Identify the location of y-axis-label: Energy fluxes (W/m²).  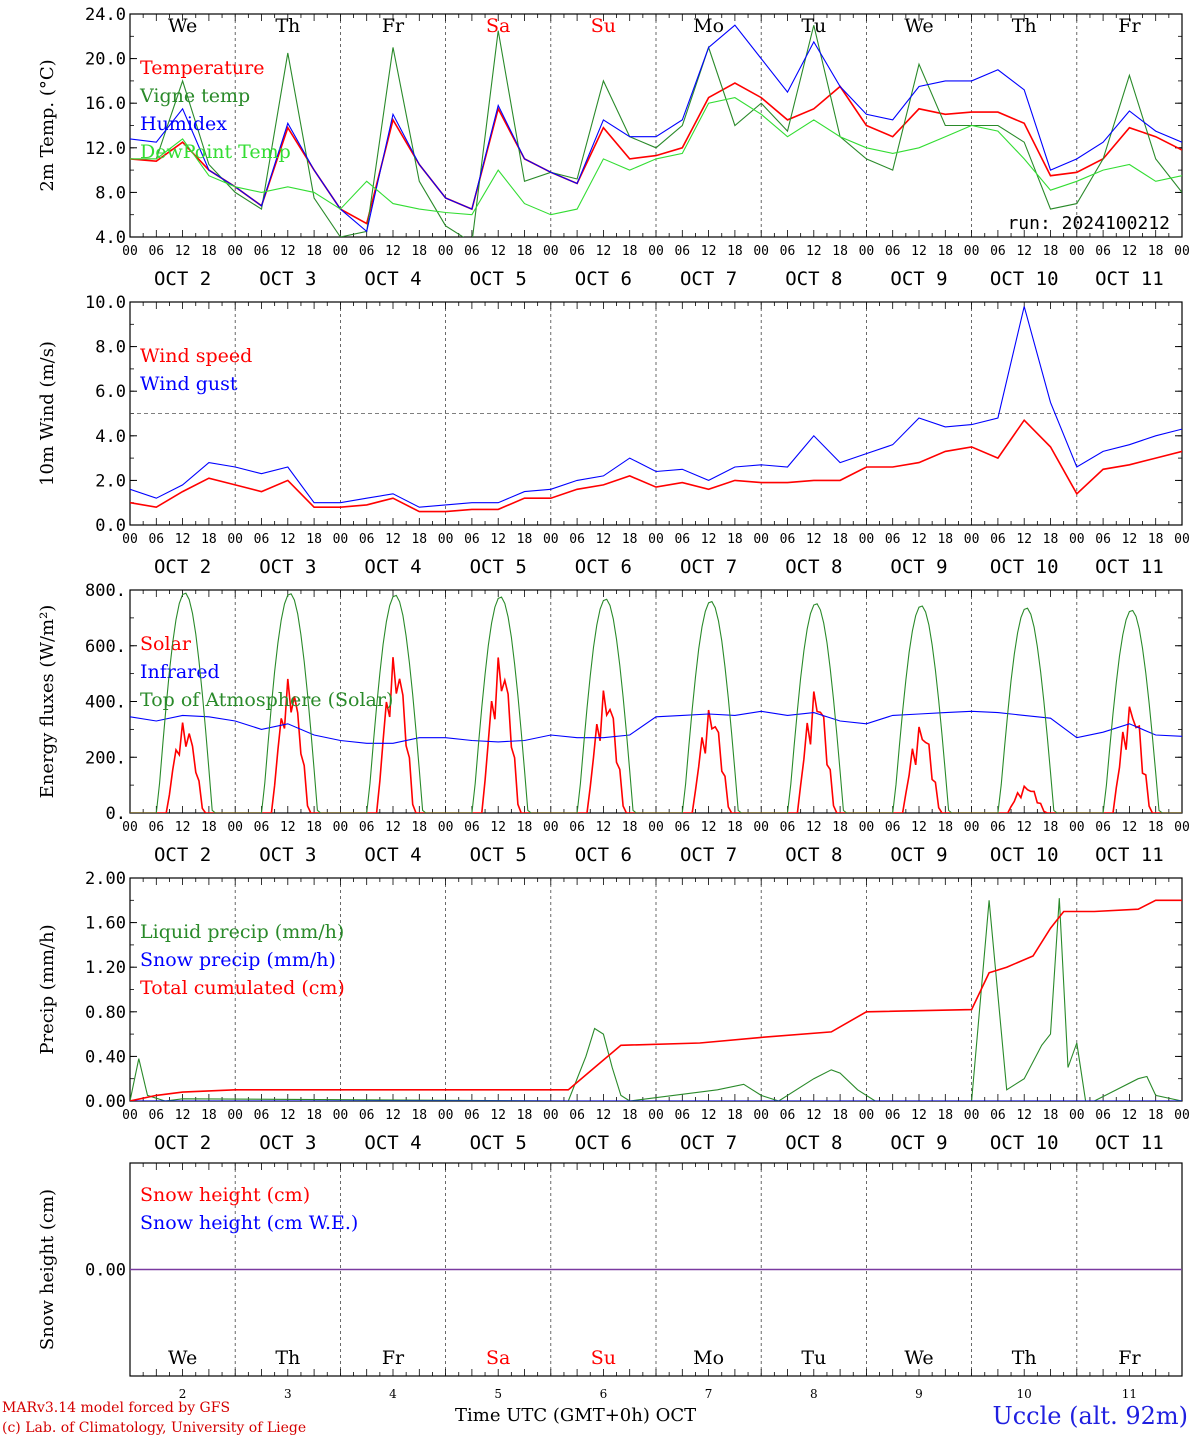
(47, 702).